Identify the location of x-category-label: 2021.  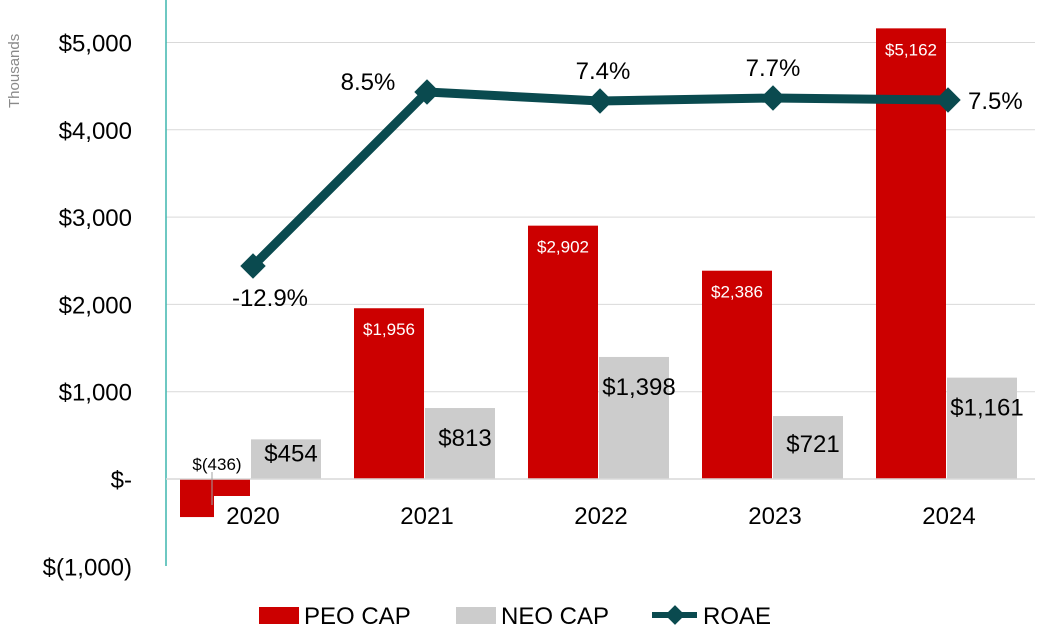
(426, 516).